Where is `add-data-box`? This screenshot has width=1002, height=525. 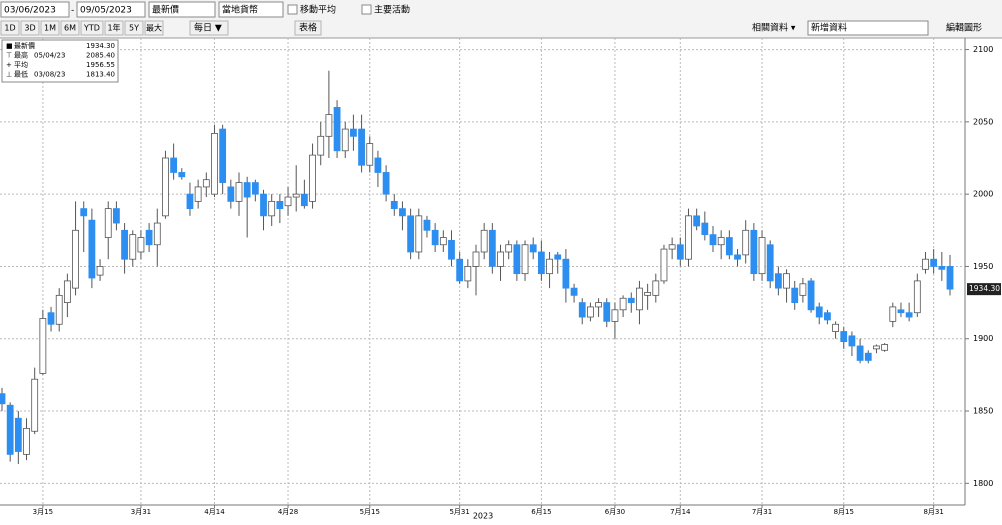
add-data-box is located at coordinates (868, 28).